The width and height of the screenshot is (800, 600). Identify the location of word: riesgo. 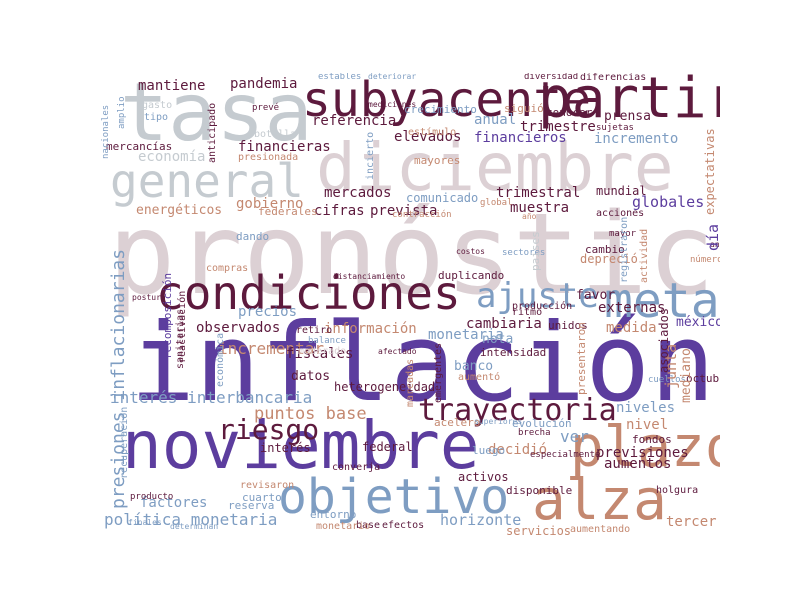
(269, 429).